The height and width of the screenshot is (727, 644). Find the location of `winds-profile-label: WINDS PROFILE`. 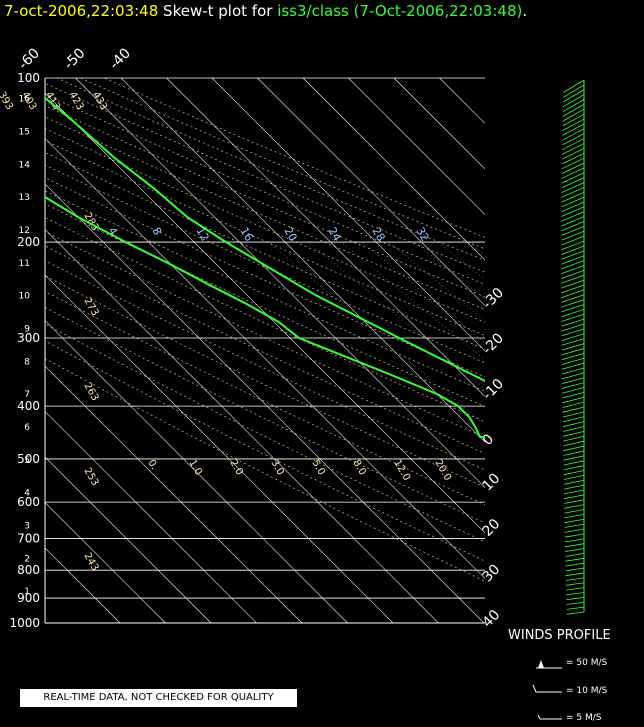

winds-profile-label: WINDS PROFILE is located at coordinates (559, 635).